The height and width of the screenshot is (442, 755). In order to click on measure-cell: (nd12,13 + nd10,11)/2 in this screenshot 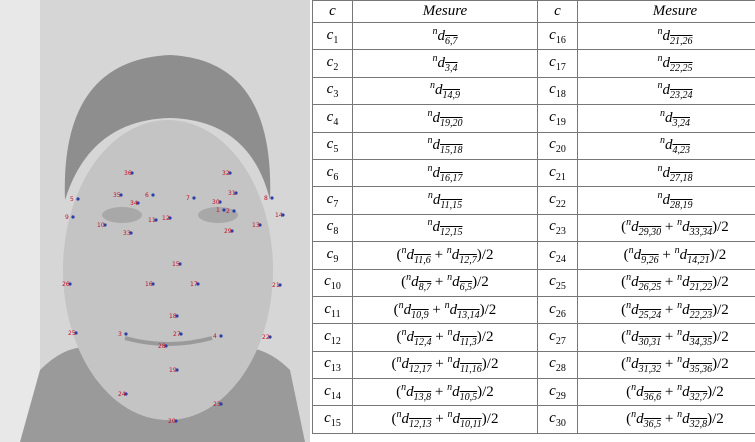, I will do `click(445, 419)`.